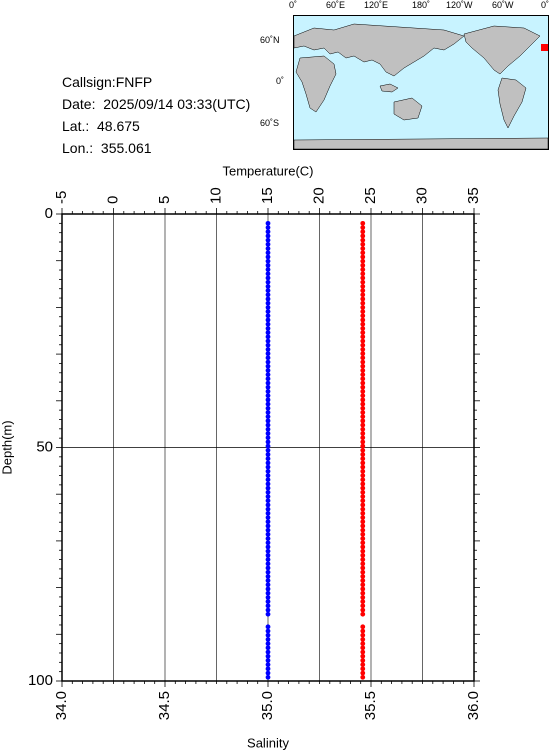 Image resolution: width=553 pixels, height=751 pixels. Describe the element at coordinates (421, 143) in the screenshot. I see `antarctica-landmass` at that location.